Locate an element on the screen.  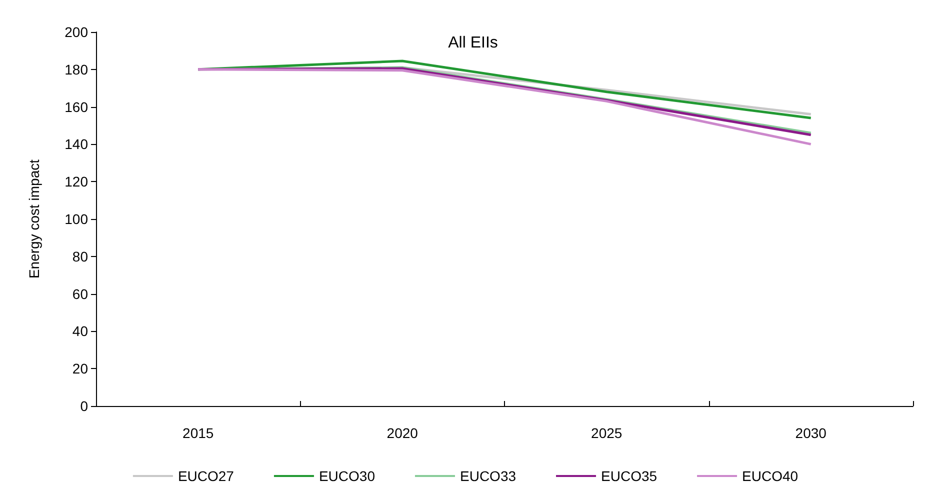
y-tick-label: 80 is located at coordinates (80, 256).